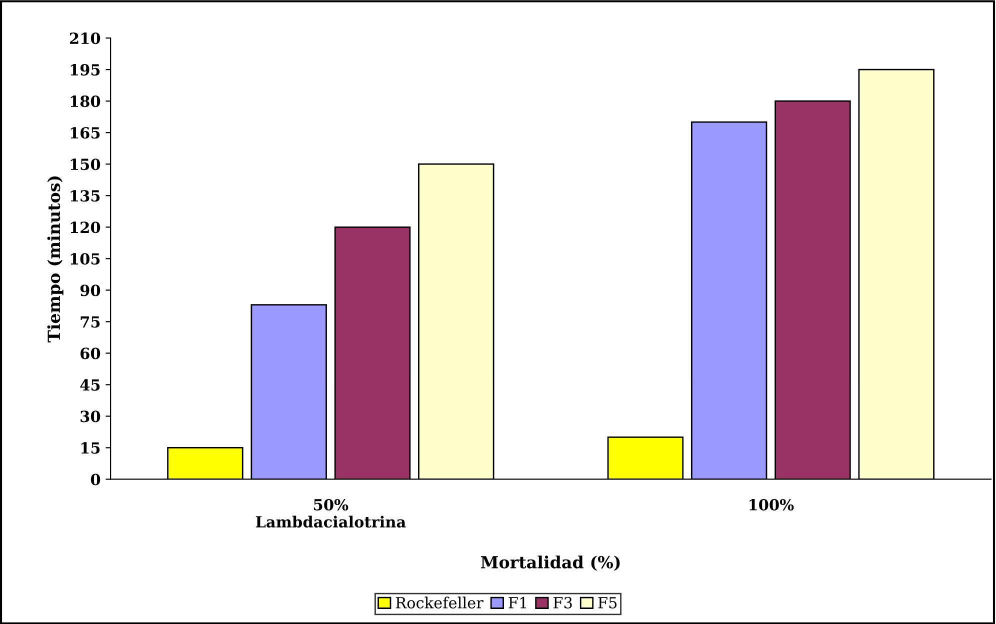 This screenshot has width=996, height=624. I want to click on y-tick-label: 60, so click(90, 354).